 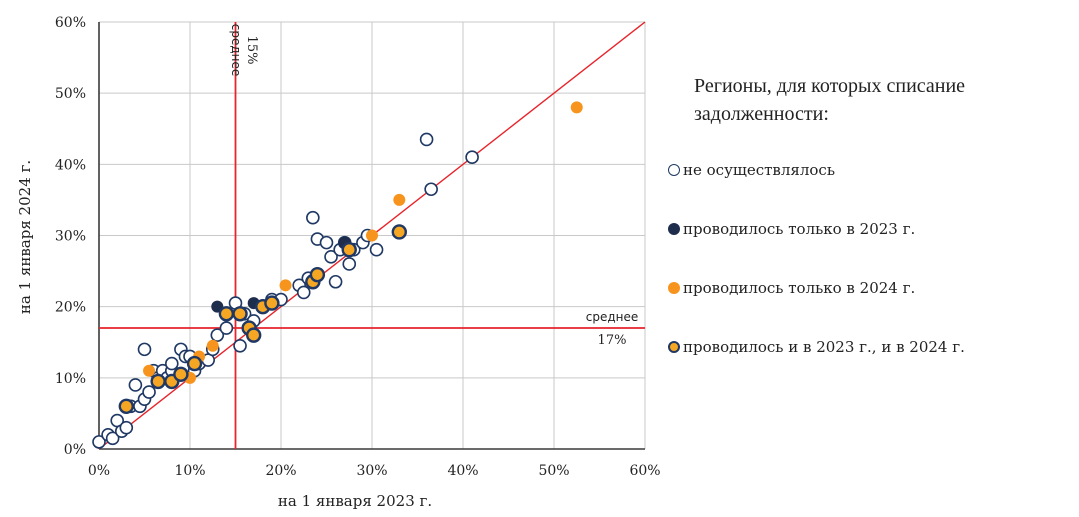 I want to click on x-tick-label: 30%, so click(x=371, y=471).